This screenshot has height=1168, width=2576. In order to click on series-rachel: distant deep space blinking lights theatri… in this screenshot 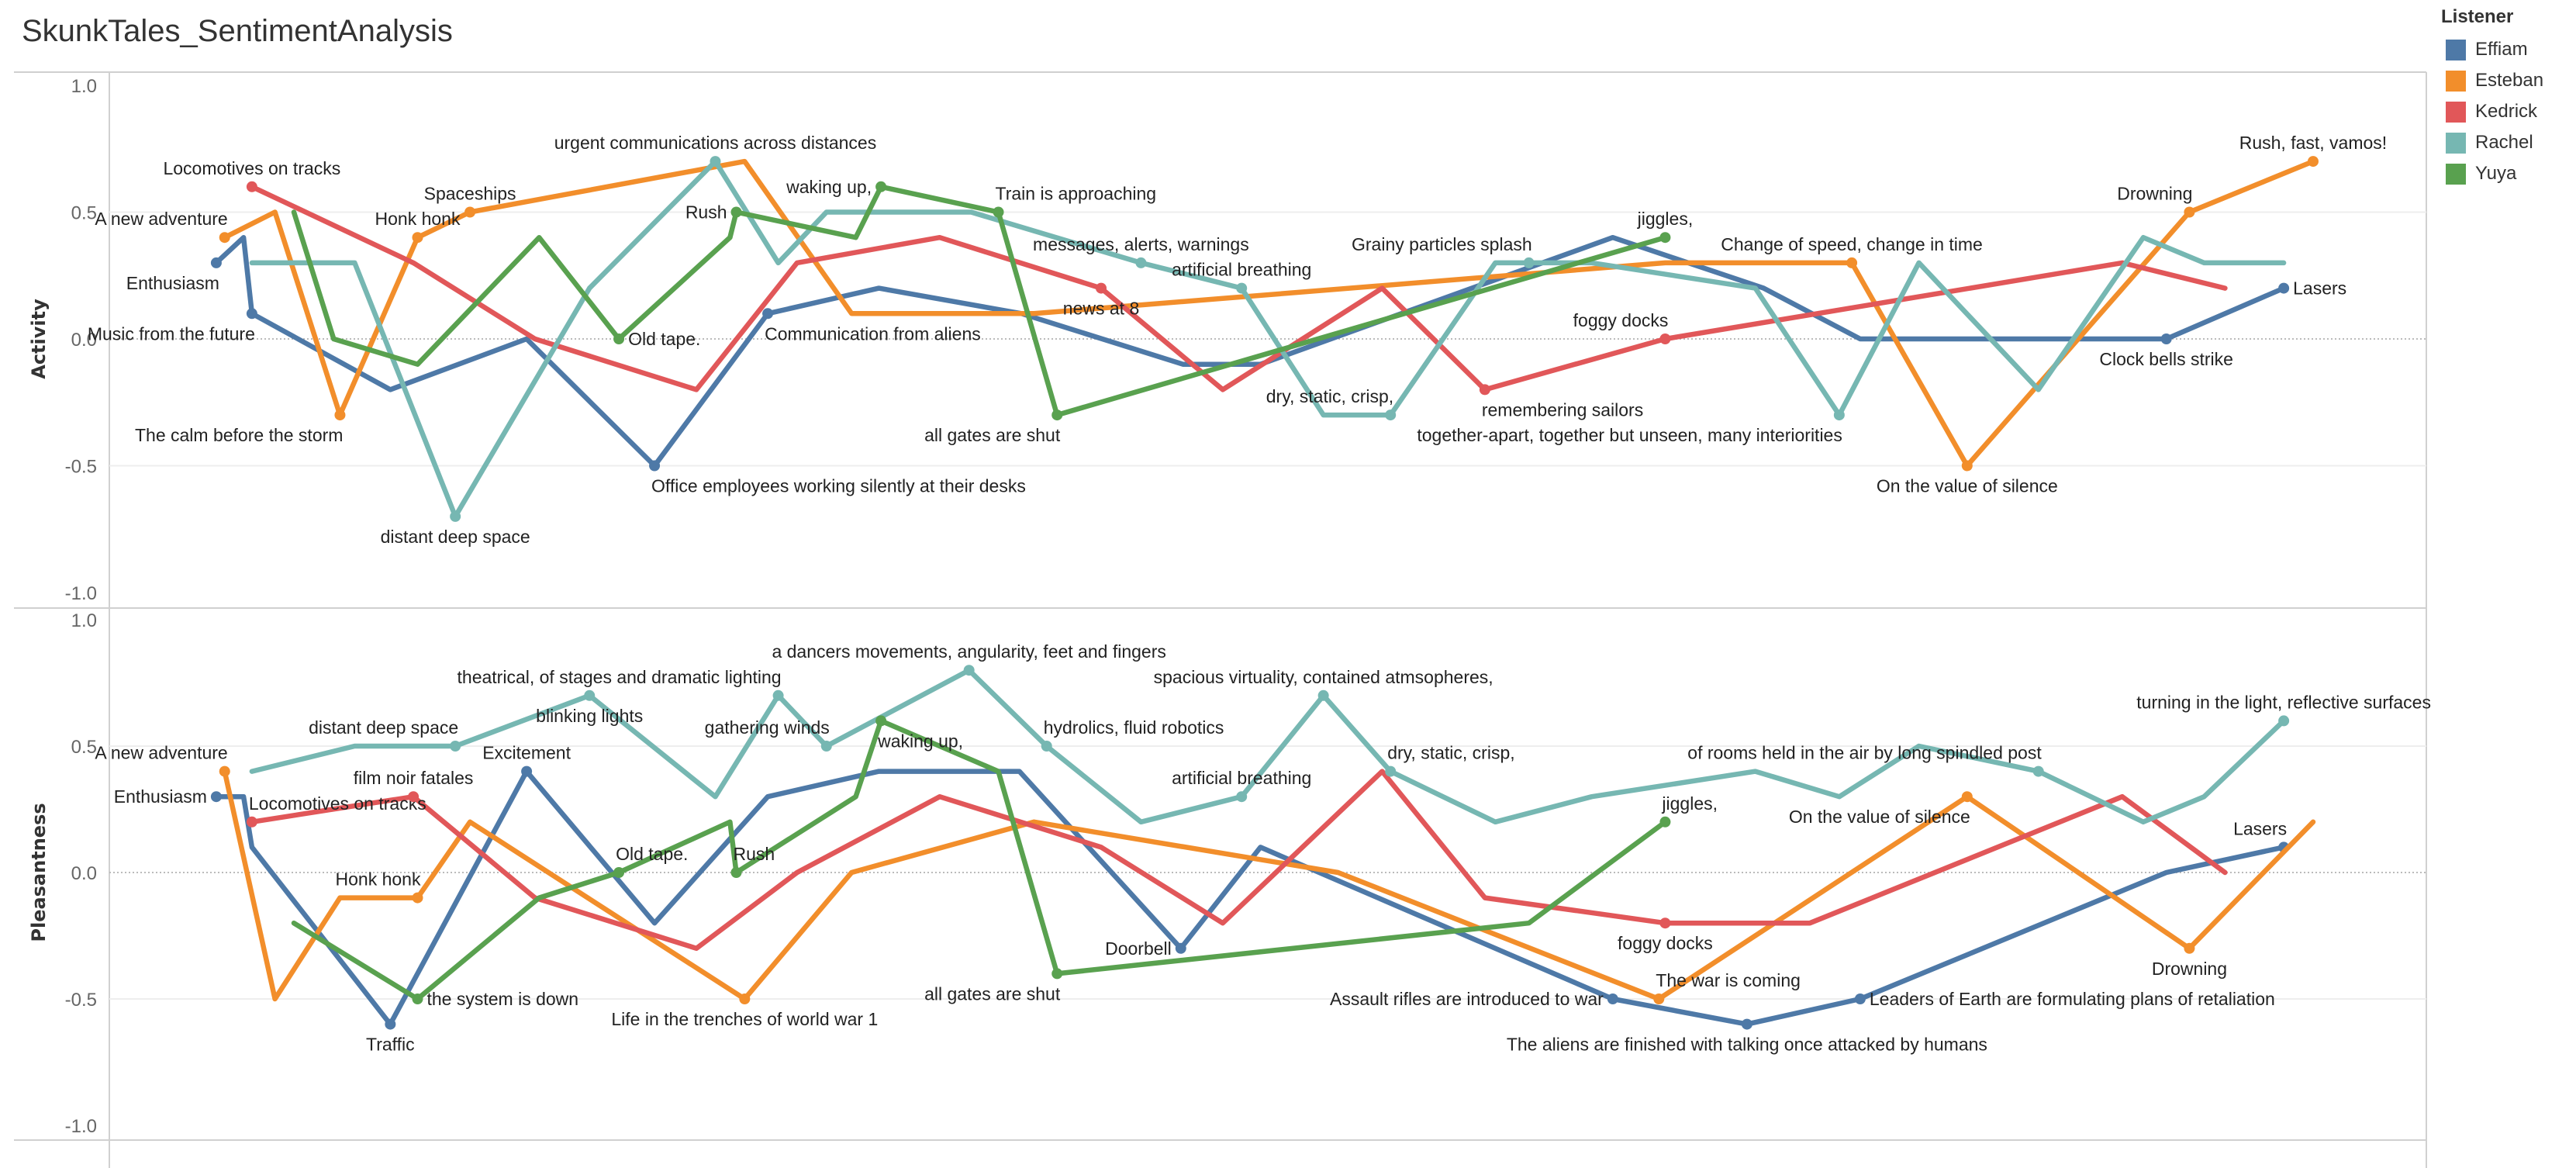, I will do `click(1340, 733)`.